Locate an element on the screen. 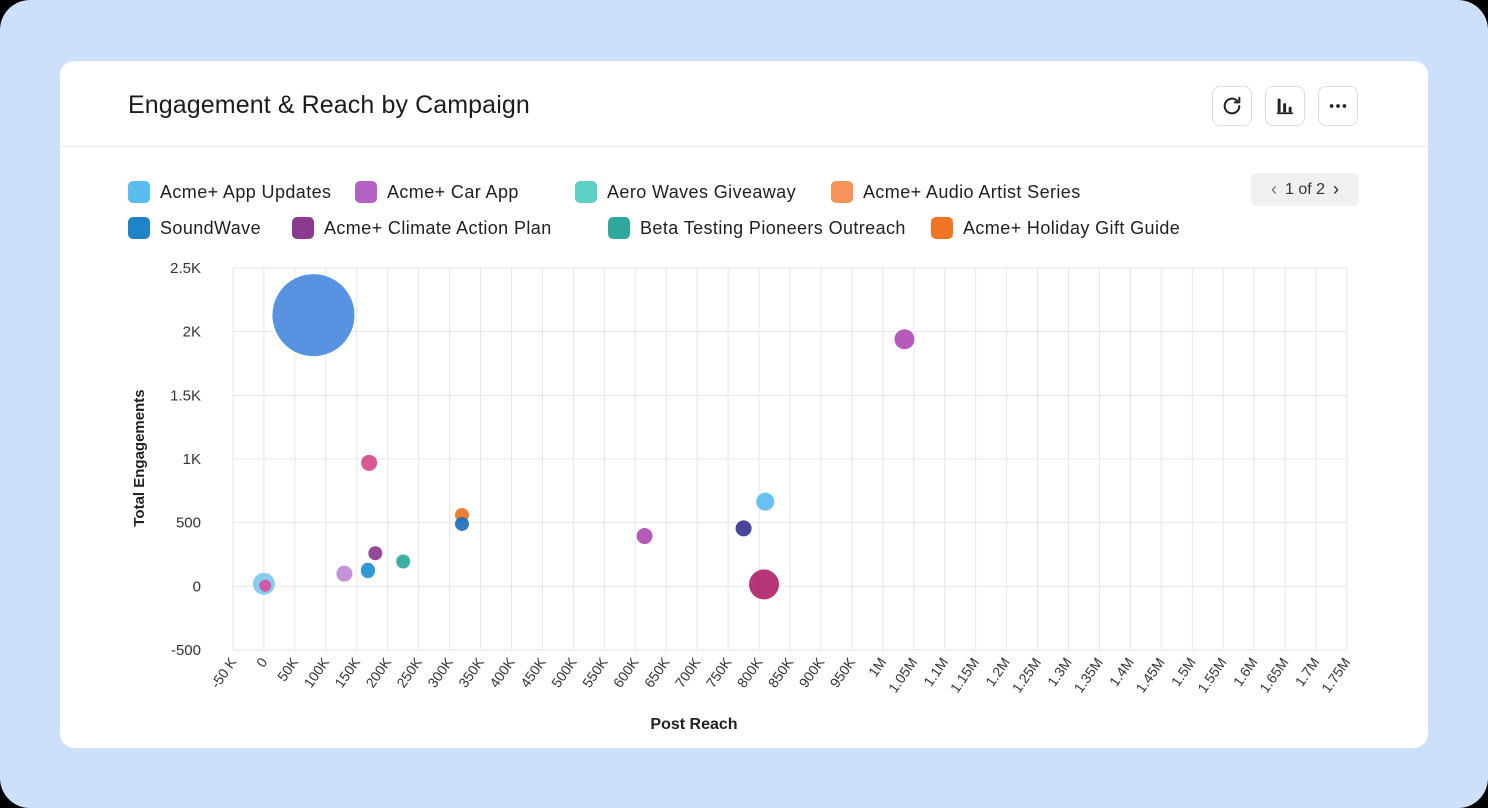  x-tick-label: 900K is located at coordinates (812, 672).